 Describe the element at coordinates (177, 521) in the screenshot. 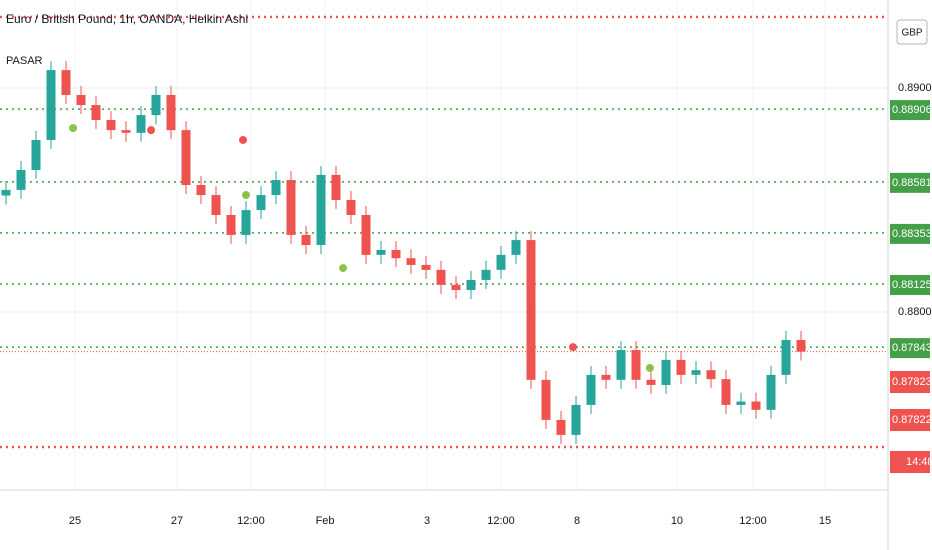

I see `x-tick-label: 27` at that location.